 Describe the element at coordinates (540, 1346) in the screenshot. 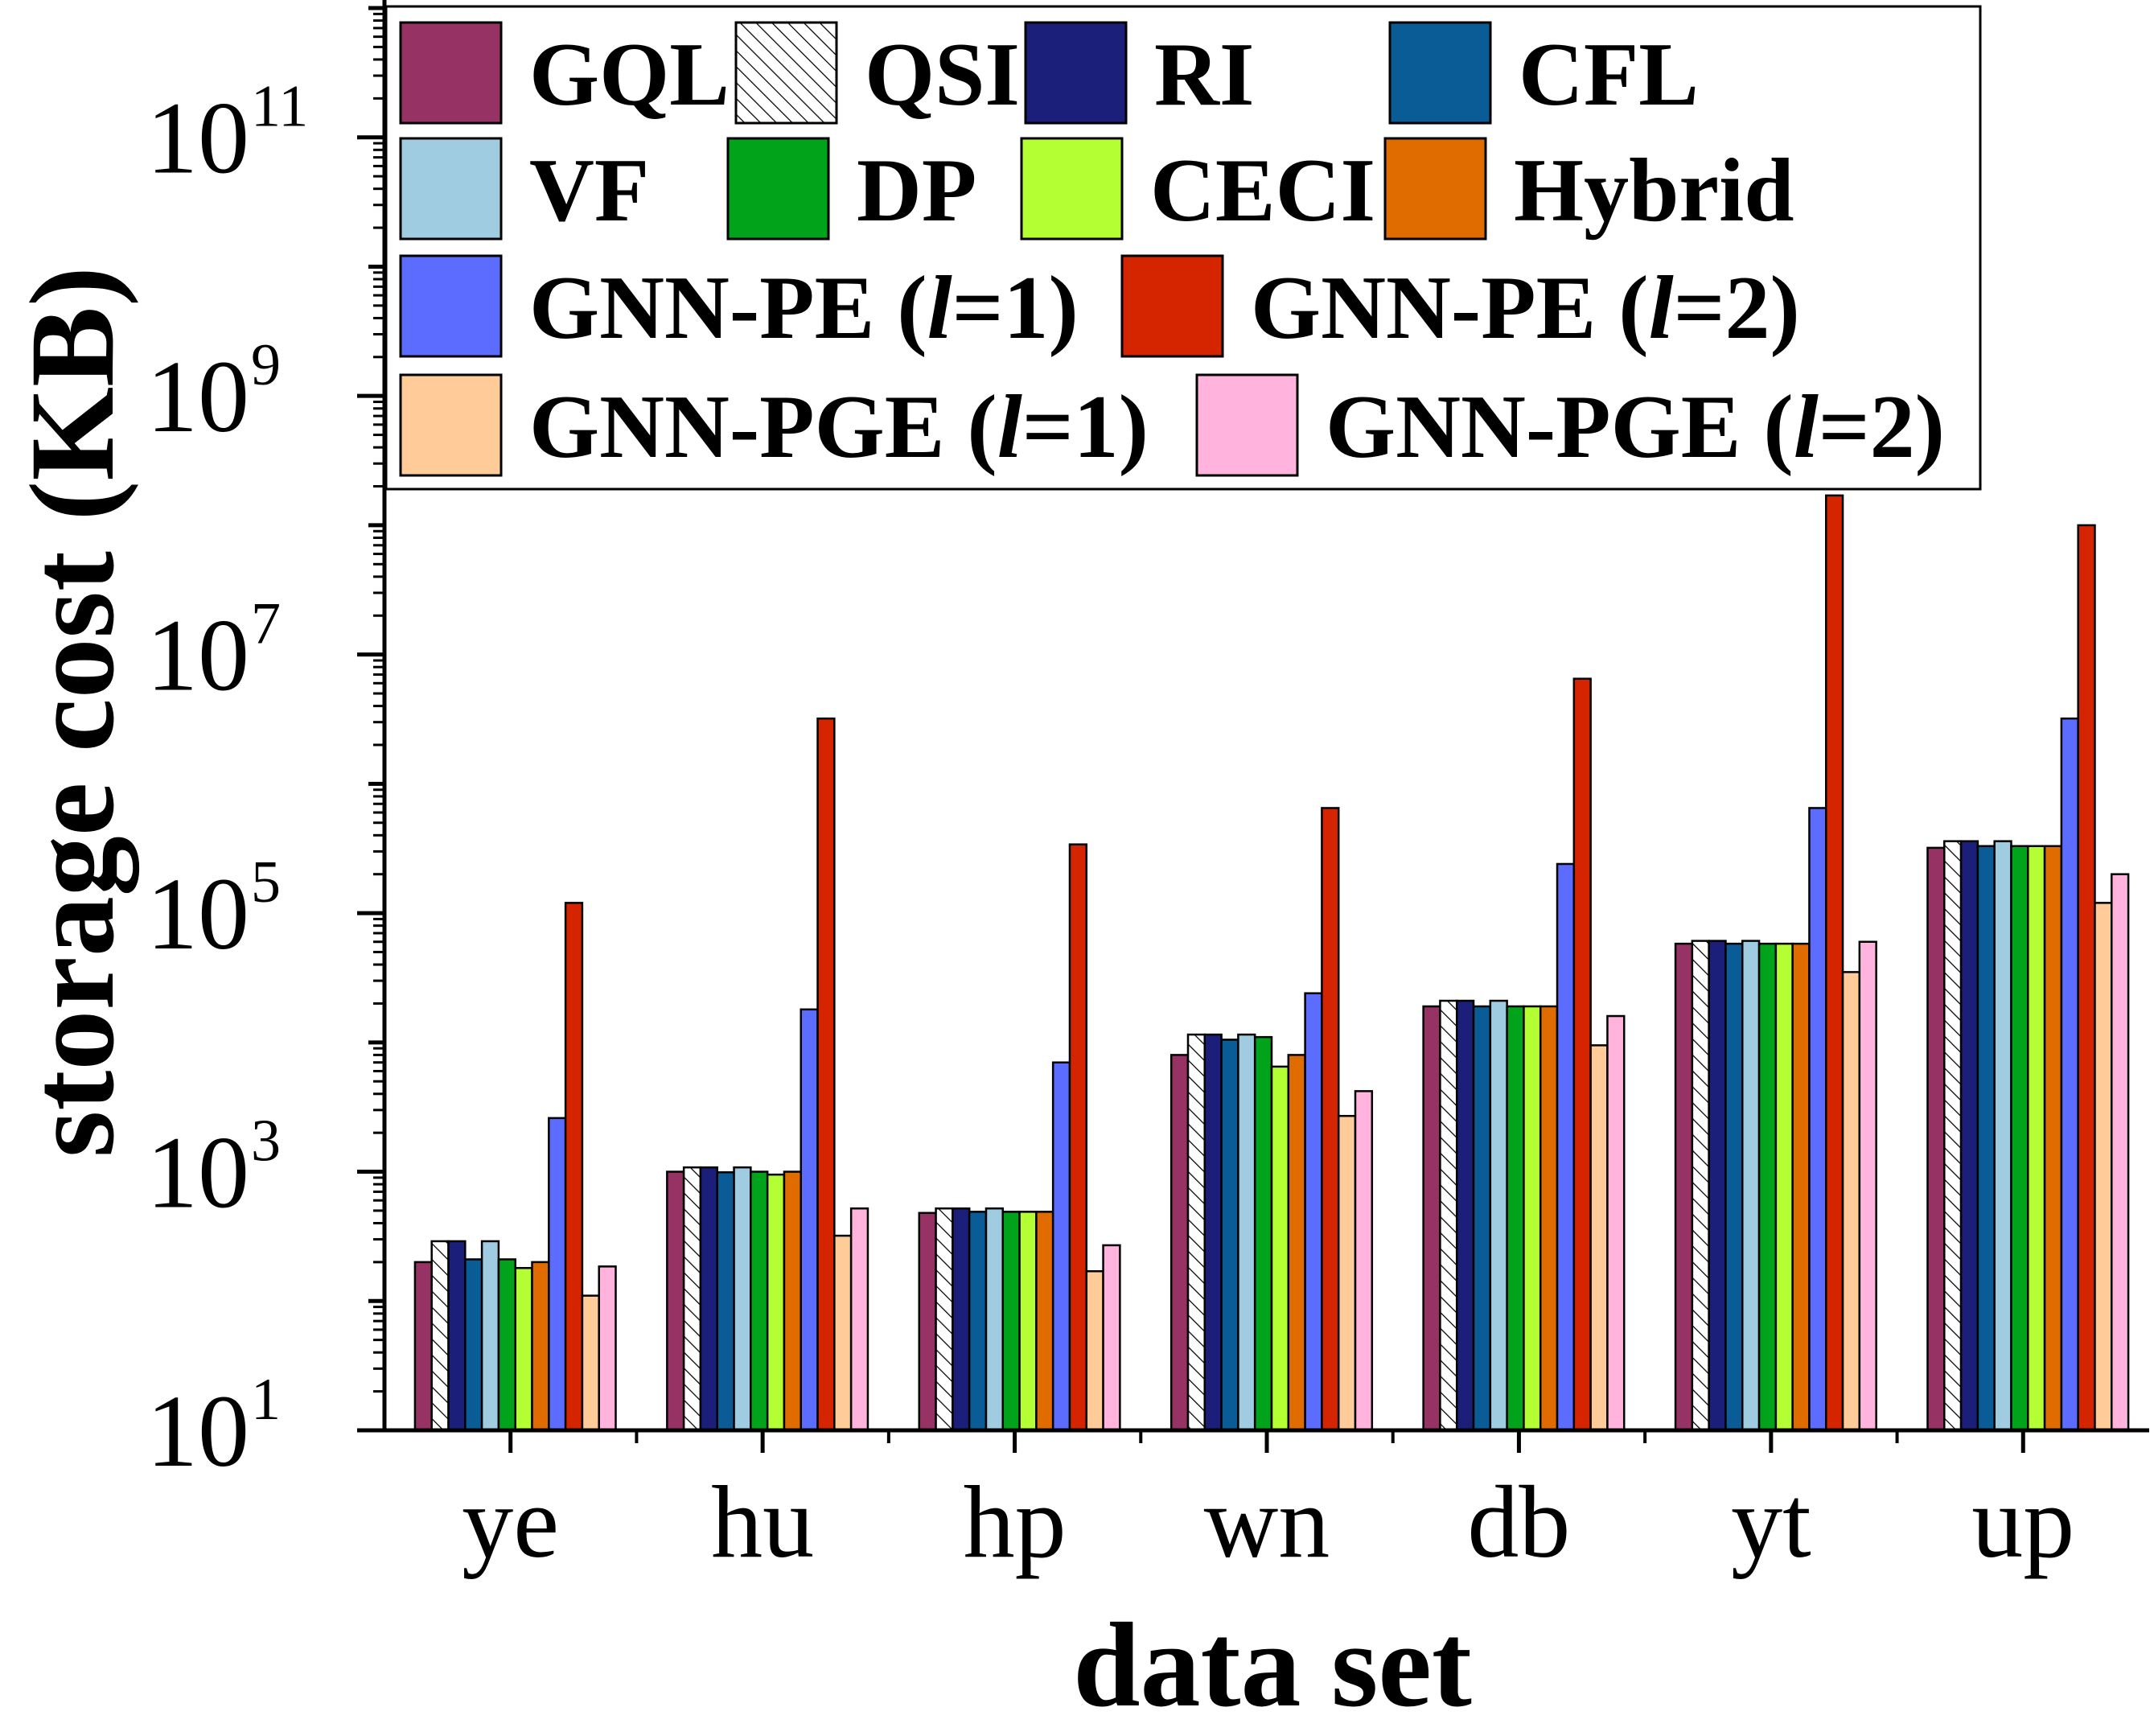

I see `bar-ye-hybrid` at that location.